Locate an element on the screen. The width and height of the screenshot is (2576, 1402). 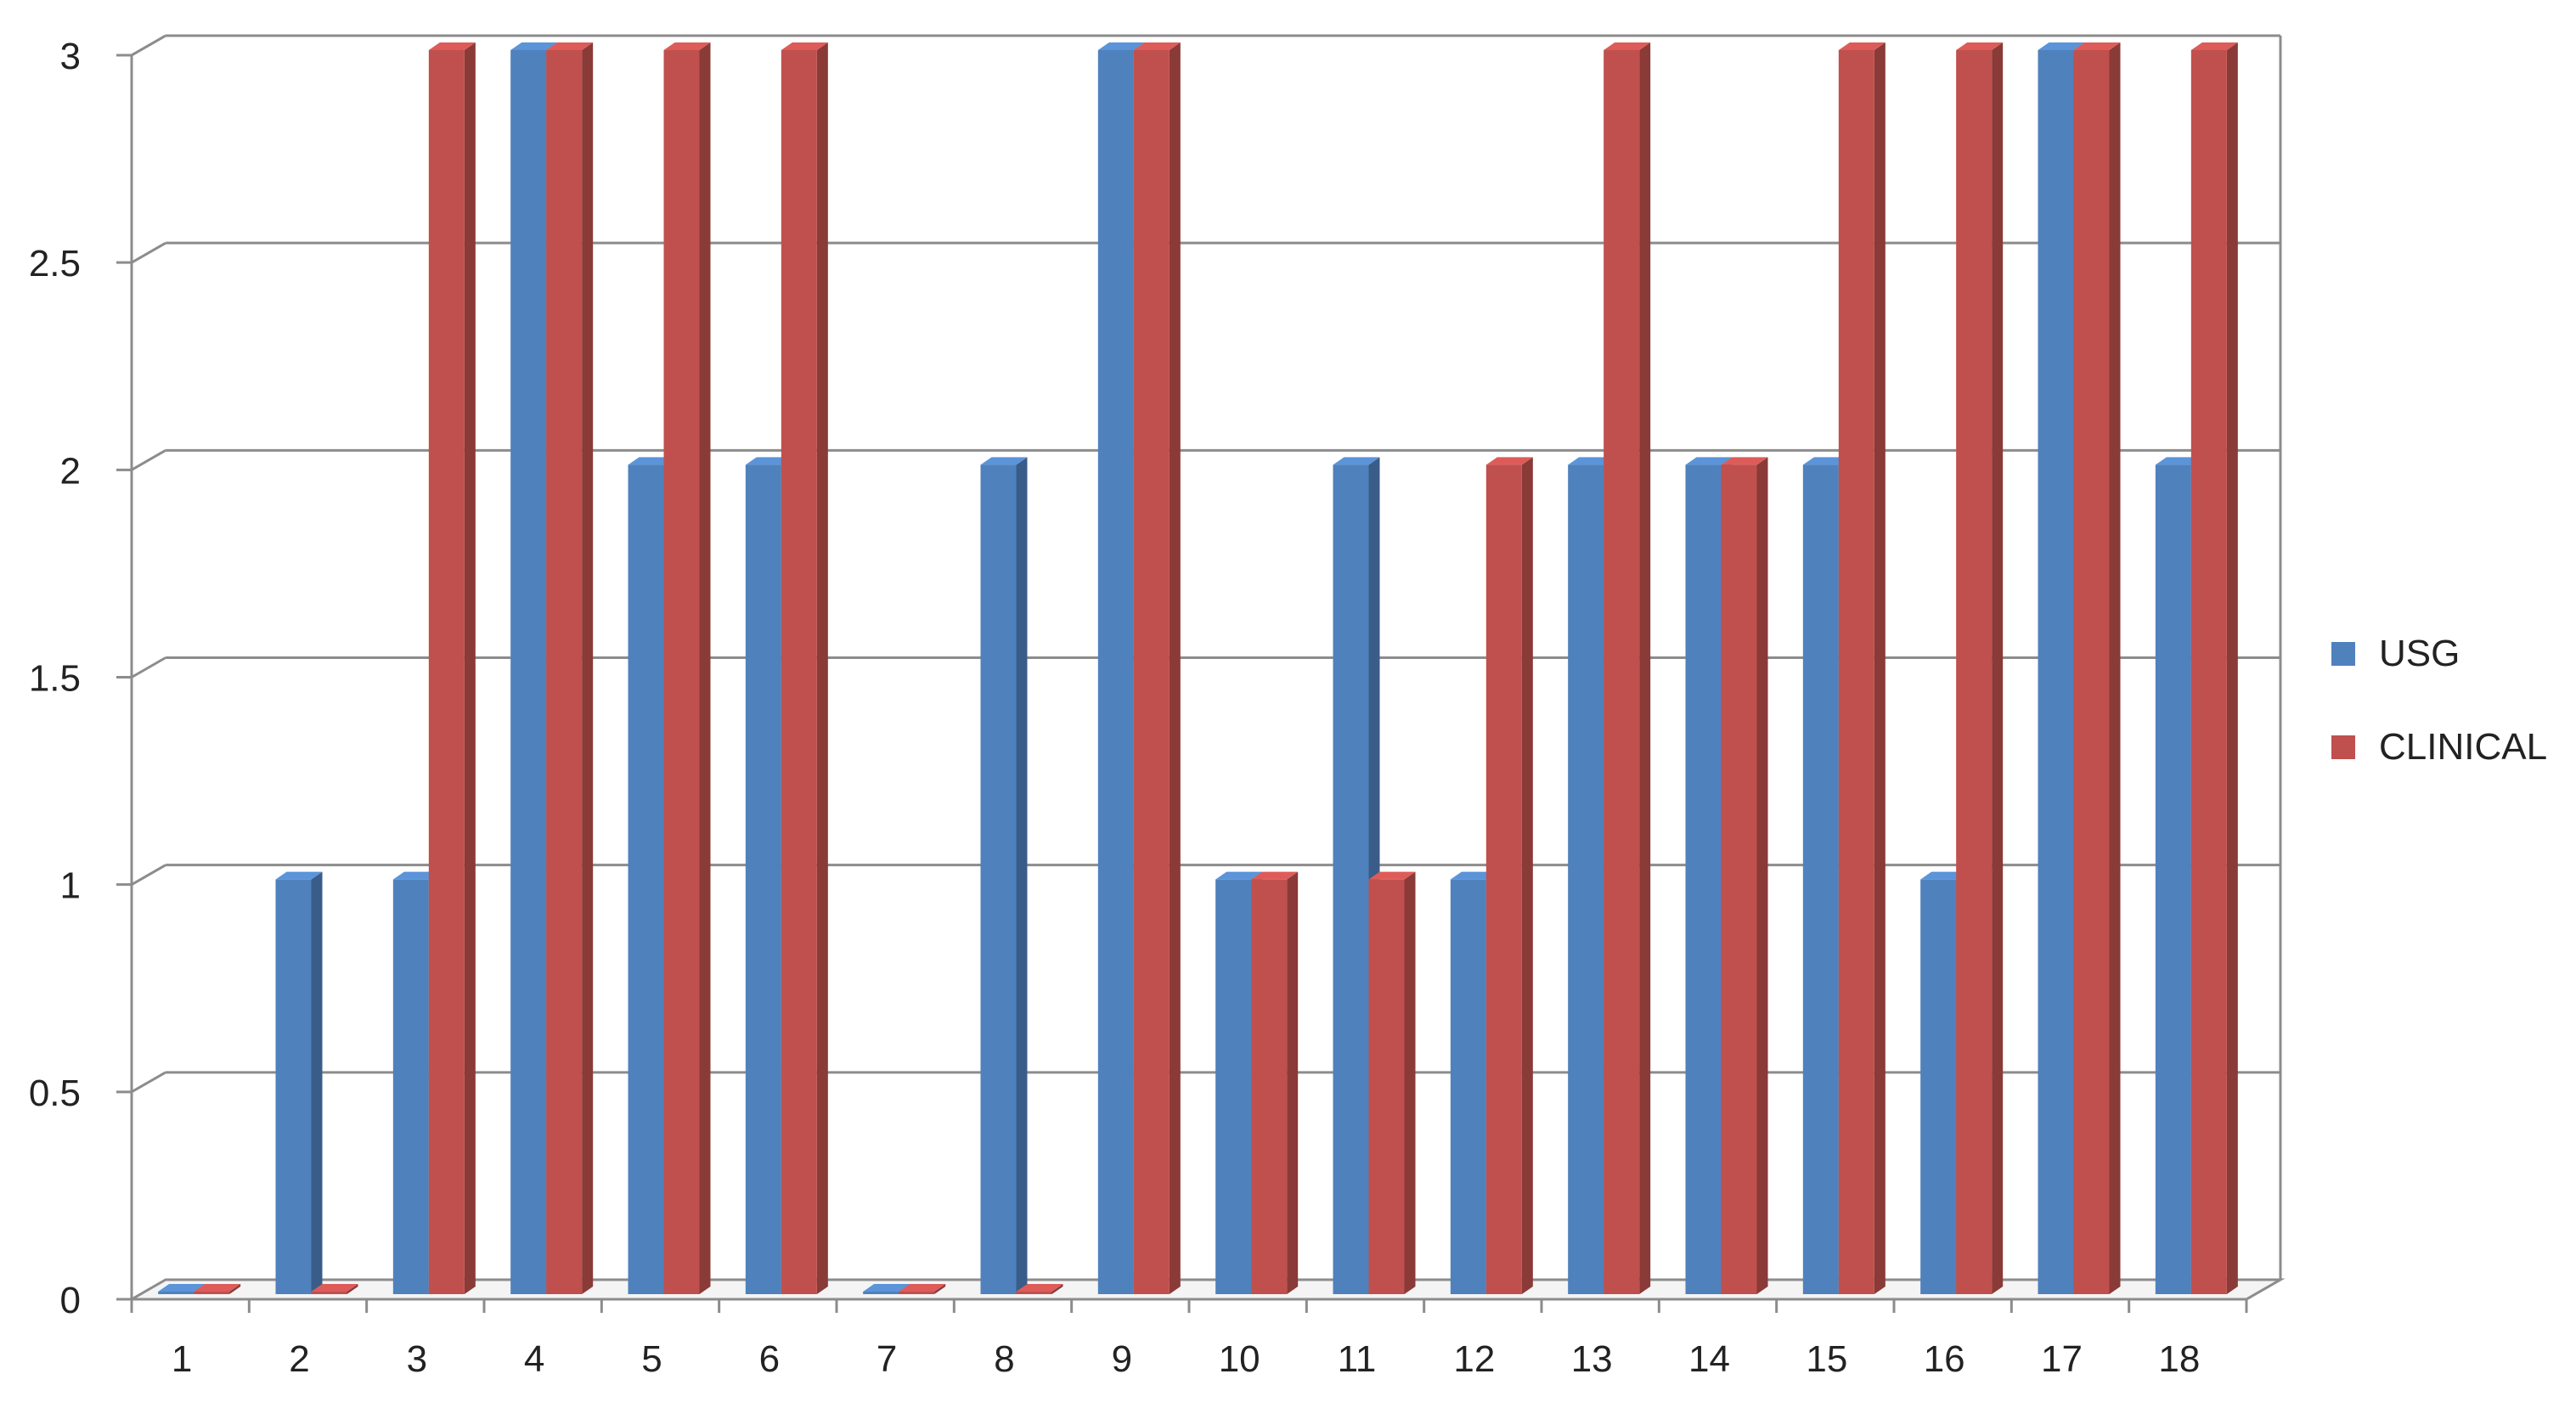
x-tick-label: 17 is located at coordinates (2062, 1359).